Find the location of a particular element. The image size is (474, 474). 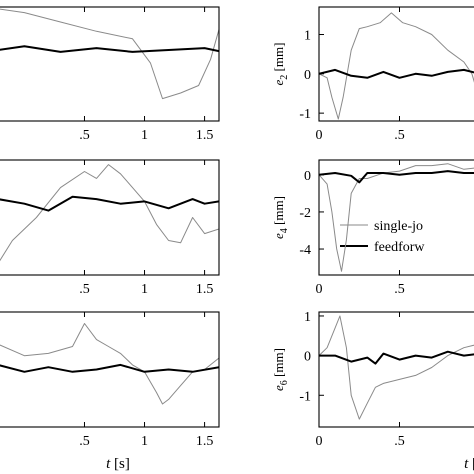

panel-e1: .5 1 1.5 is located at coordinates (110, 74).